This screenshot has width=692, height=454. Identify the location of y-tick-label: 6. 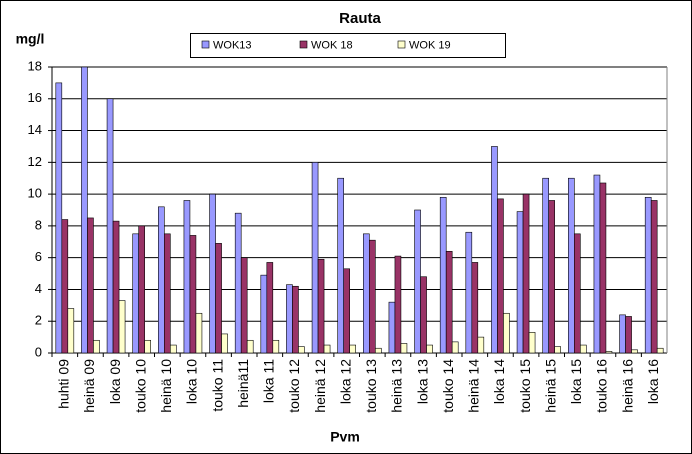
(38, 256).